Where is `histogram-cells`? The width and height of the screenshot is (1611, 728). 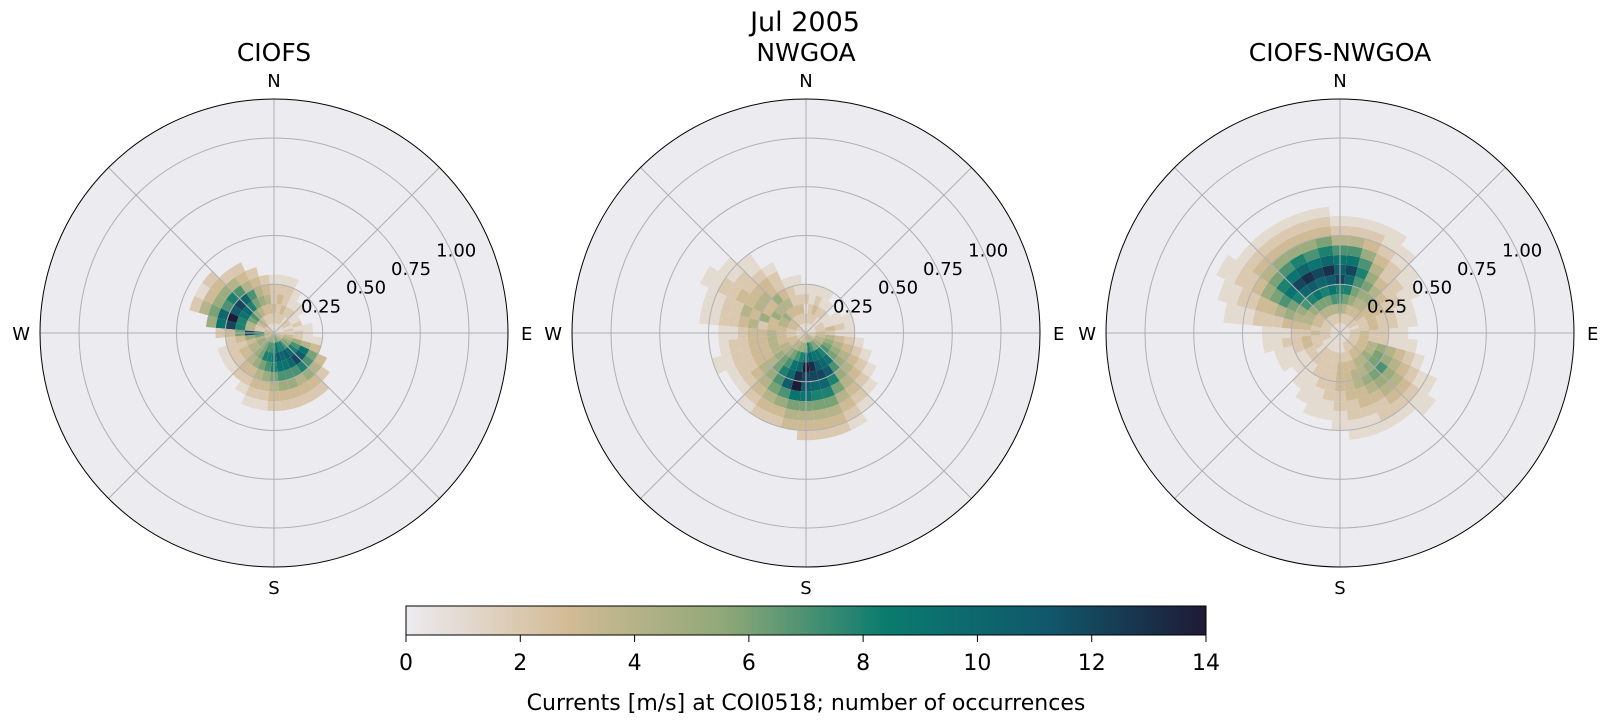 histogram-cells is located at coordinates (1327, 323).